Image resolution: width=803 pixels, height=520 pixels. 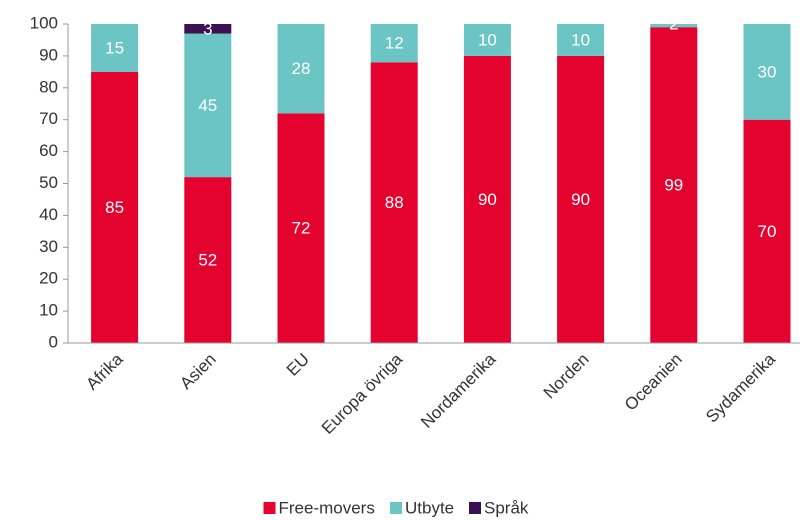 What do you see at coordinates (48, 246) in the screenshot?
I see `y-tick-label: 30` at bounding box center [48, 246].